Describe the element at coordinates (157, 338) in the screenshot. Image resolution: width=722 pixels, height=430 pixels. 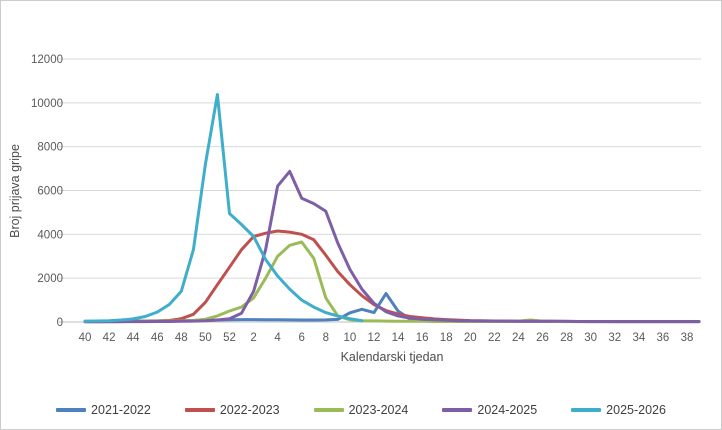
I see `x-tick-label: 46` at that location.